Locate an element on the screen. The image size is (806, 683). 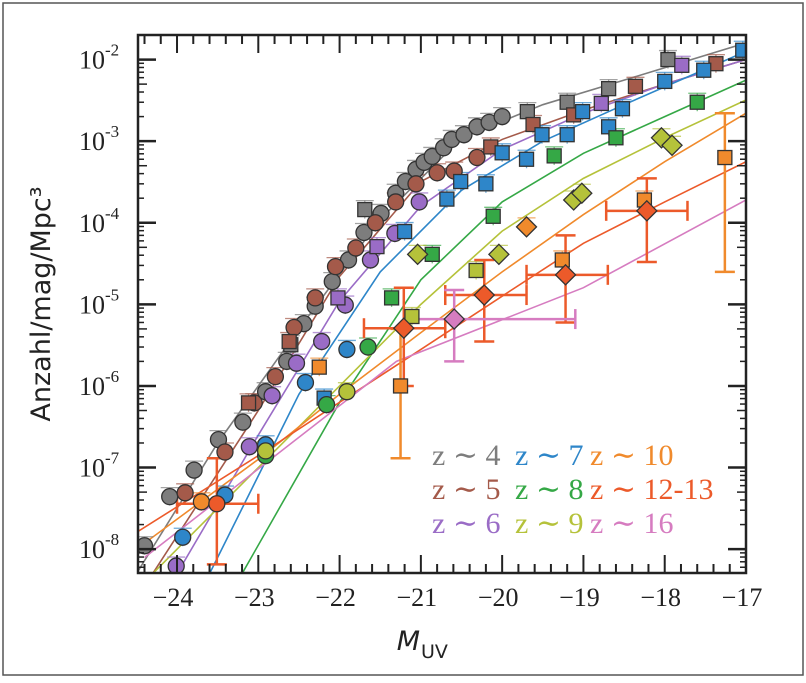
x-tick-label: −22 is located at coordinates (335, 597).